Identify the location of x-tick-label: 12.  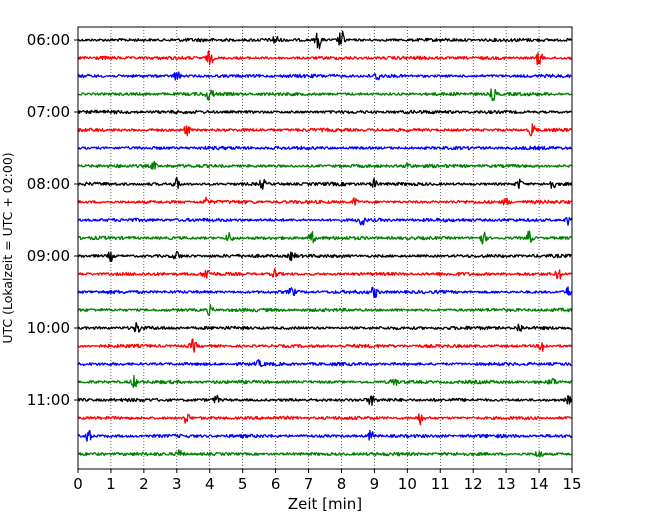
(473, 484).